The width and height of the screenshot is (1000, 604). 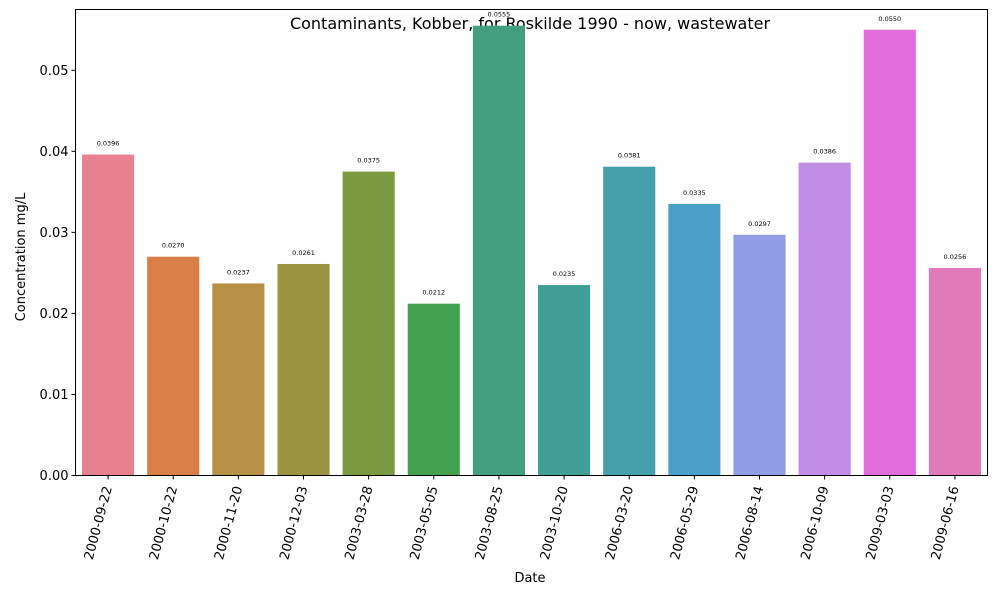 What do you see at coordinates (54, 71) in the screenshot?
I see `y-tick-label: 0.05` at bounding box center [54, 71].